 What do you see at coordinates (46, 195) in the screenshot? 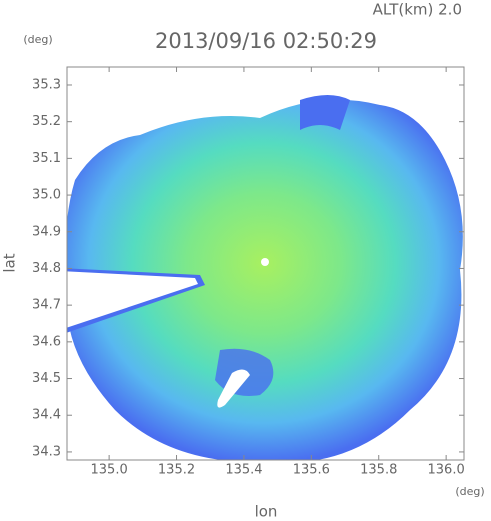
I see `y-tick-label: 35.0` at bounding box center [46, 195].